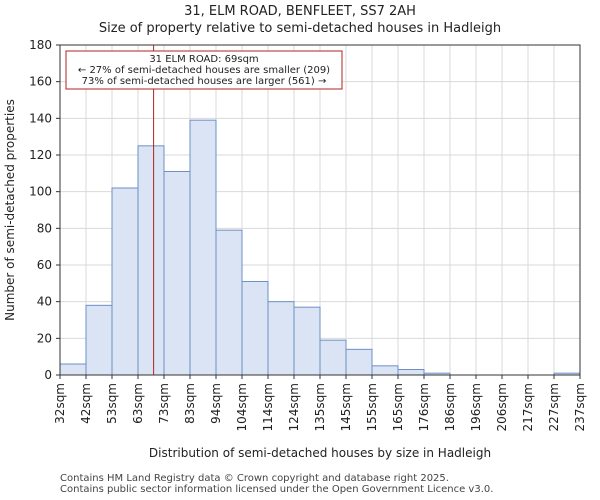 This screenshot has width=600, height=500. What do you see at coordinates (44, 265) in the screenshot?
I see `y-tick-label: 60` at bounding box center [44, 265].